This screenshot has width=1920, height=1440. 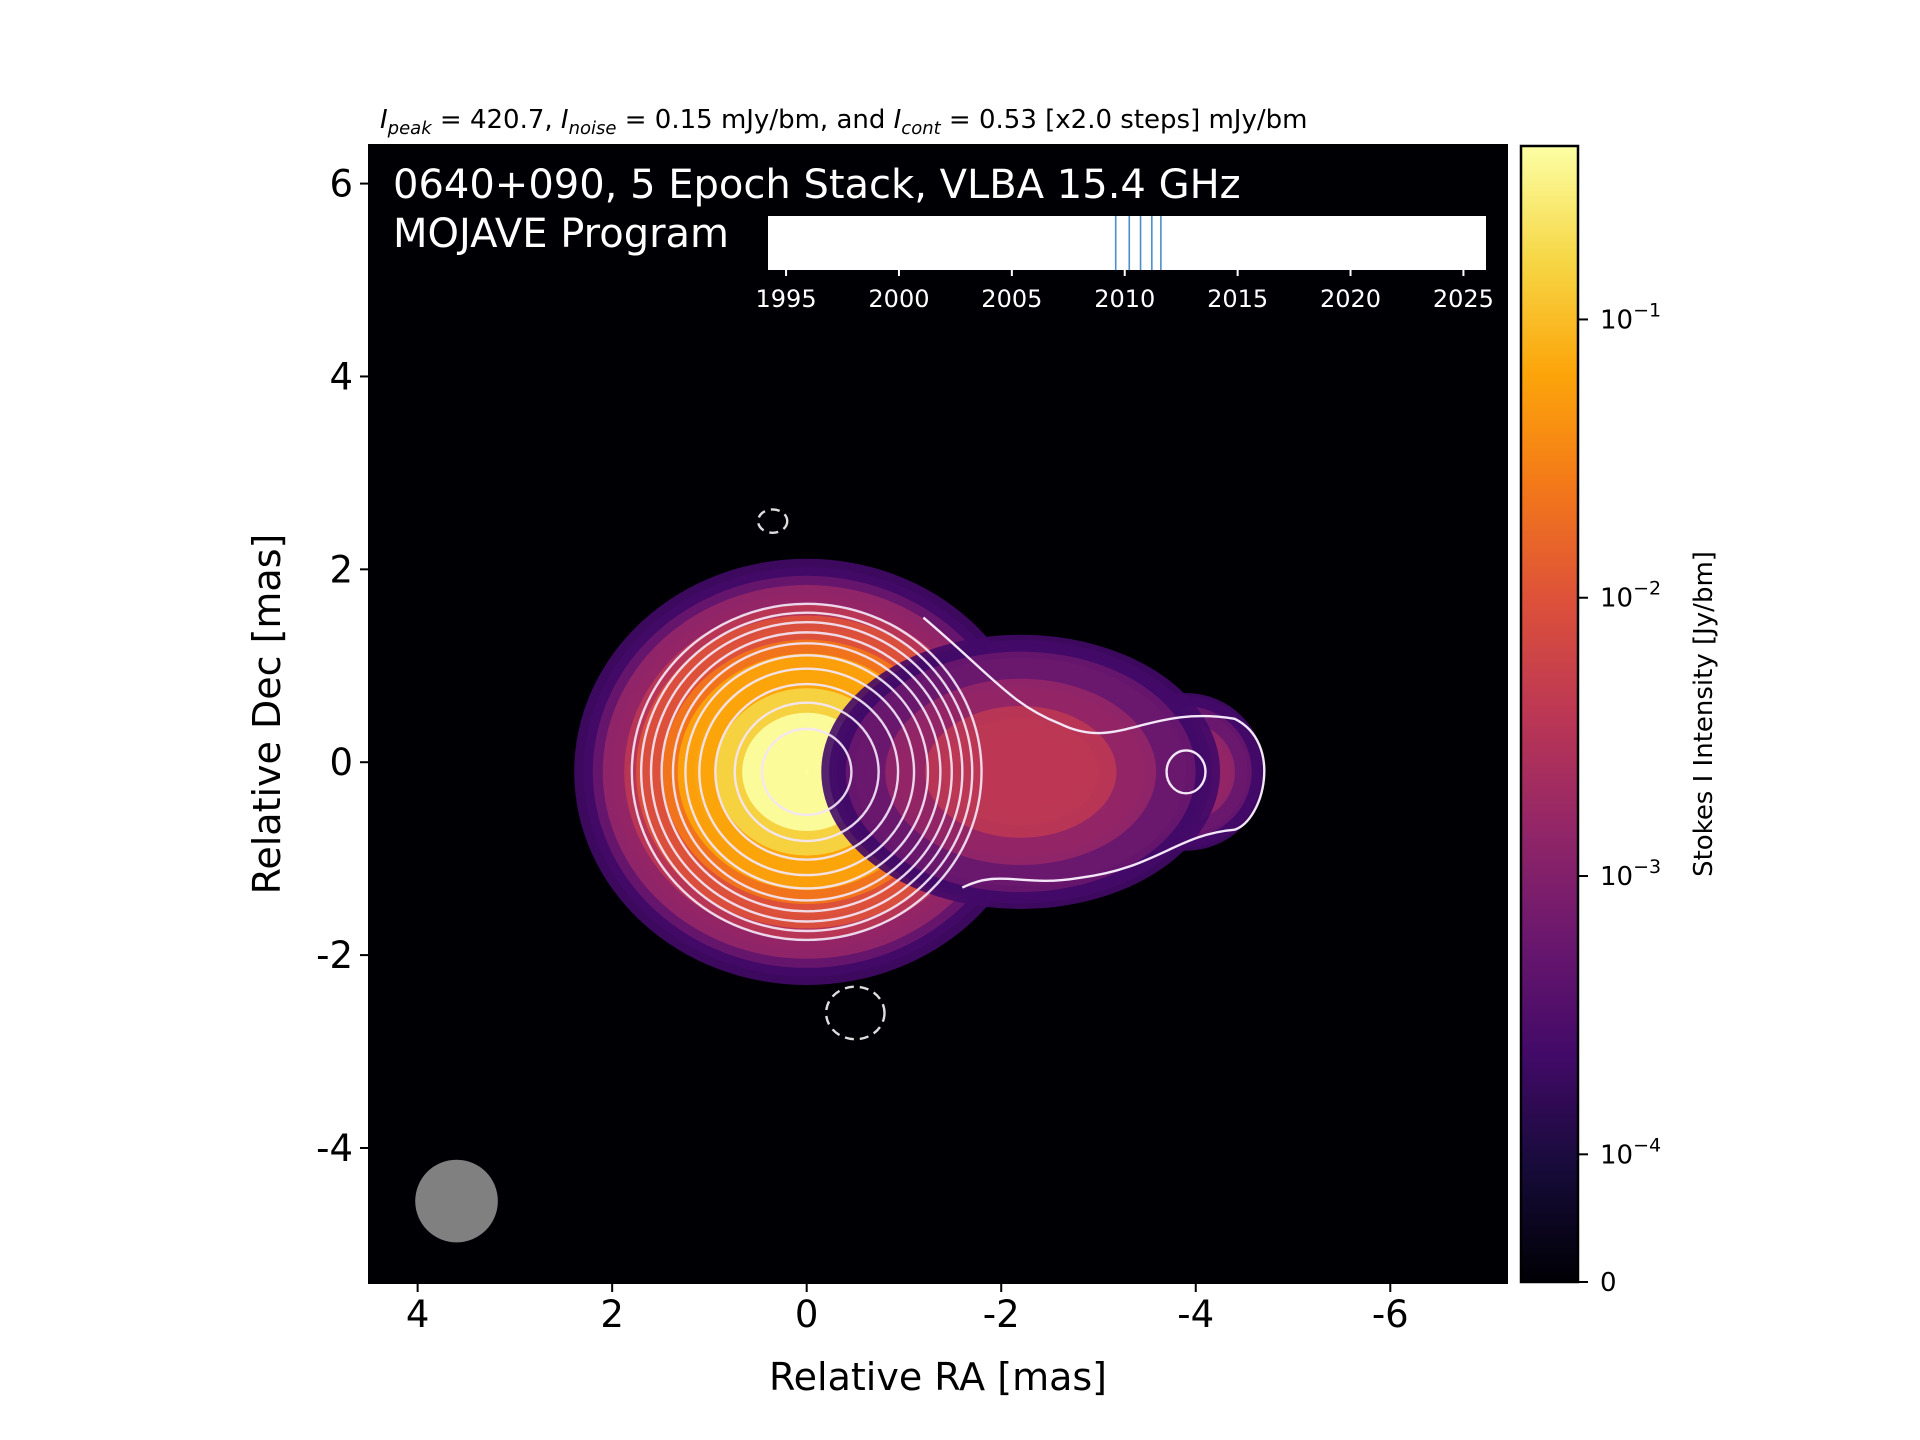 What do you see at coordinates (496, 120) in the screenshot?
I see `peak-value: = 420.7,` at bounding box center [496, 120].